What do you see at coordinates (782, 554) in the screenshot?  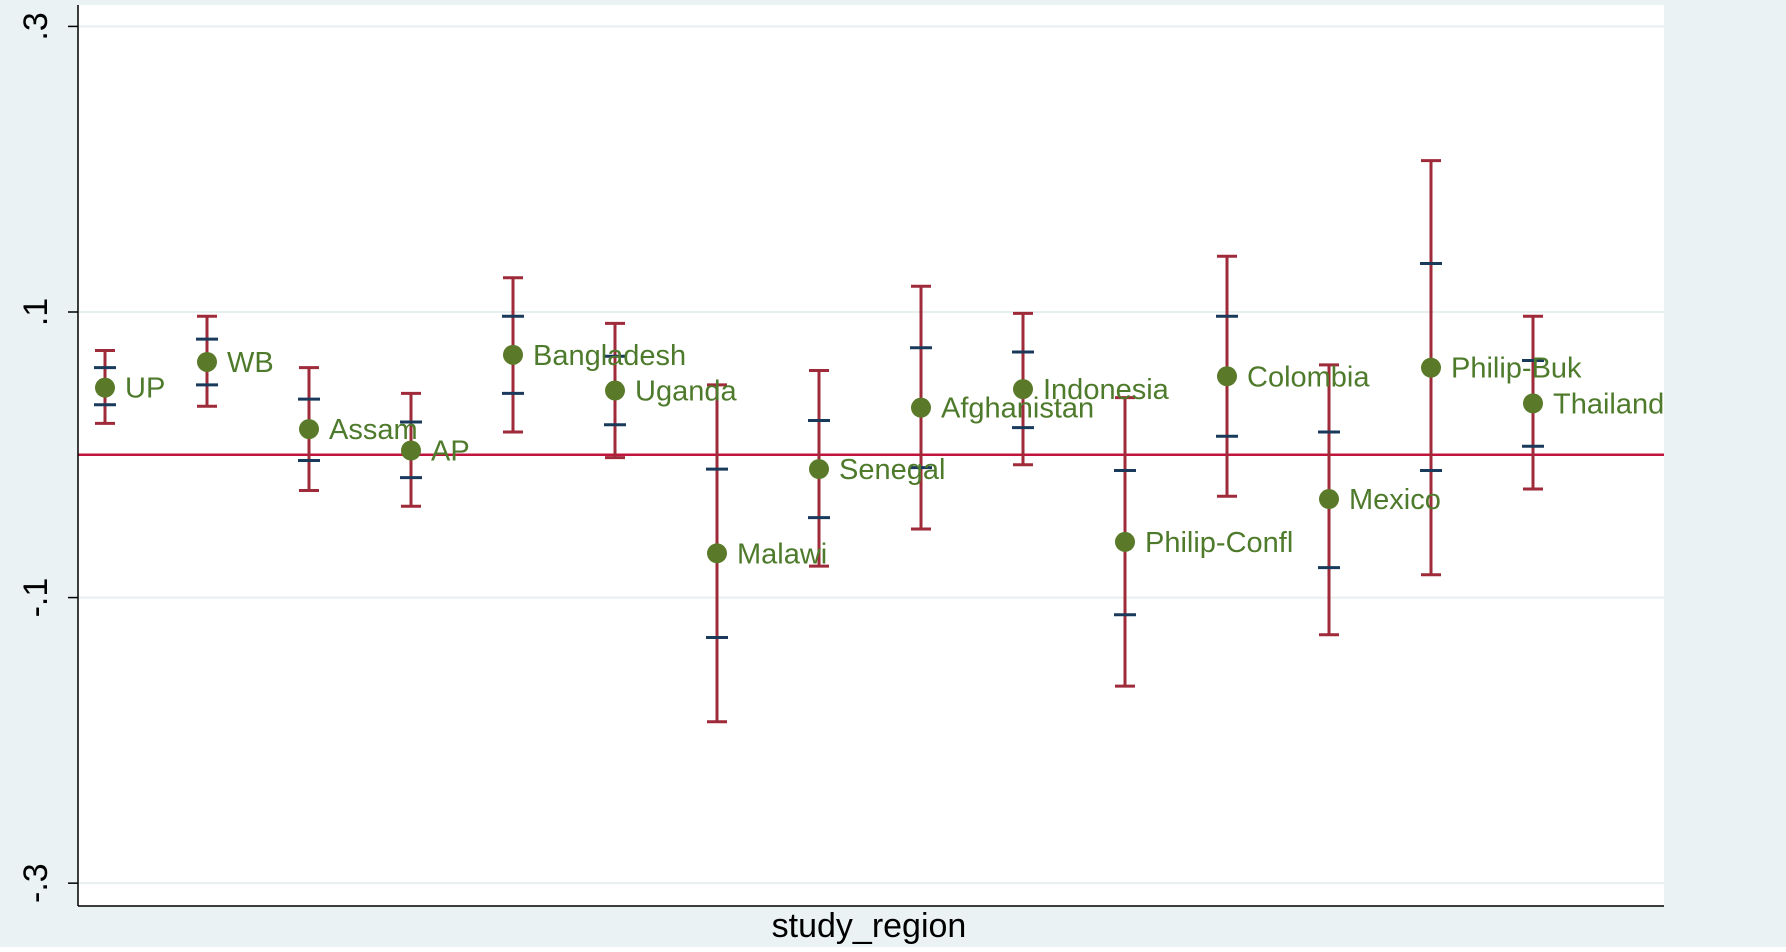 I see `point-label: Malawi` at bounding box center [782, 554].